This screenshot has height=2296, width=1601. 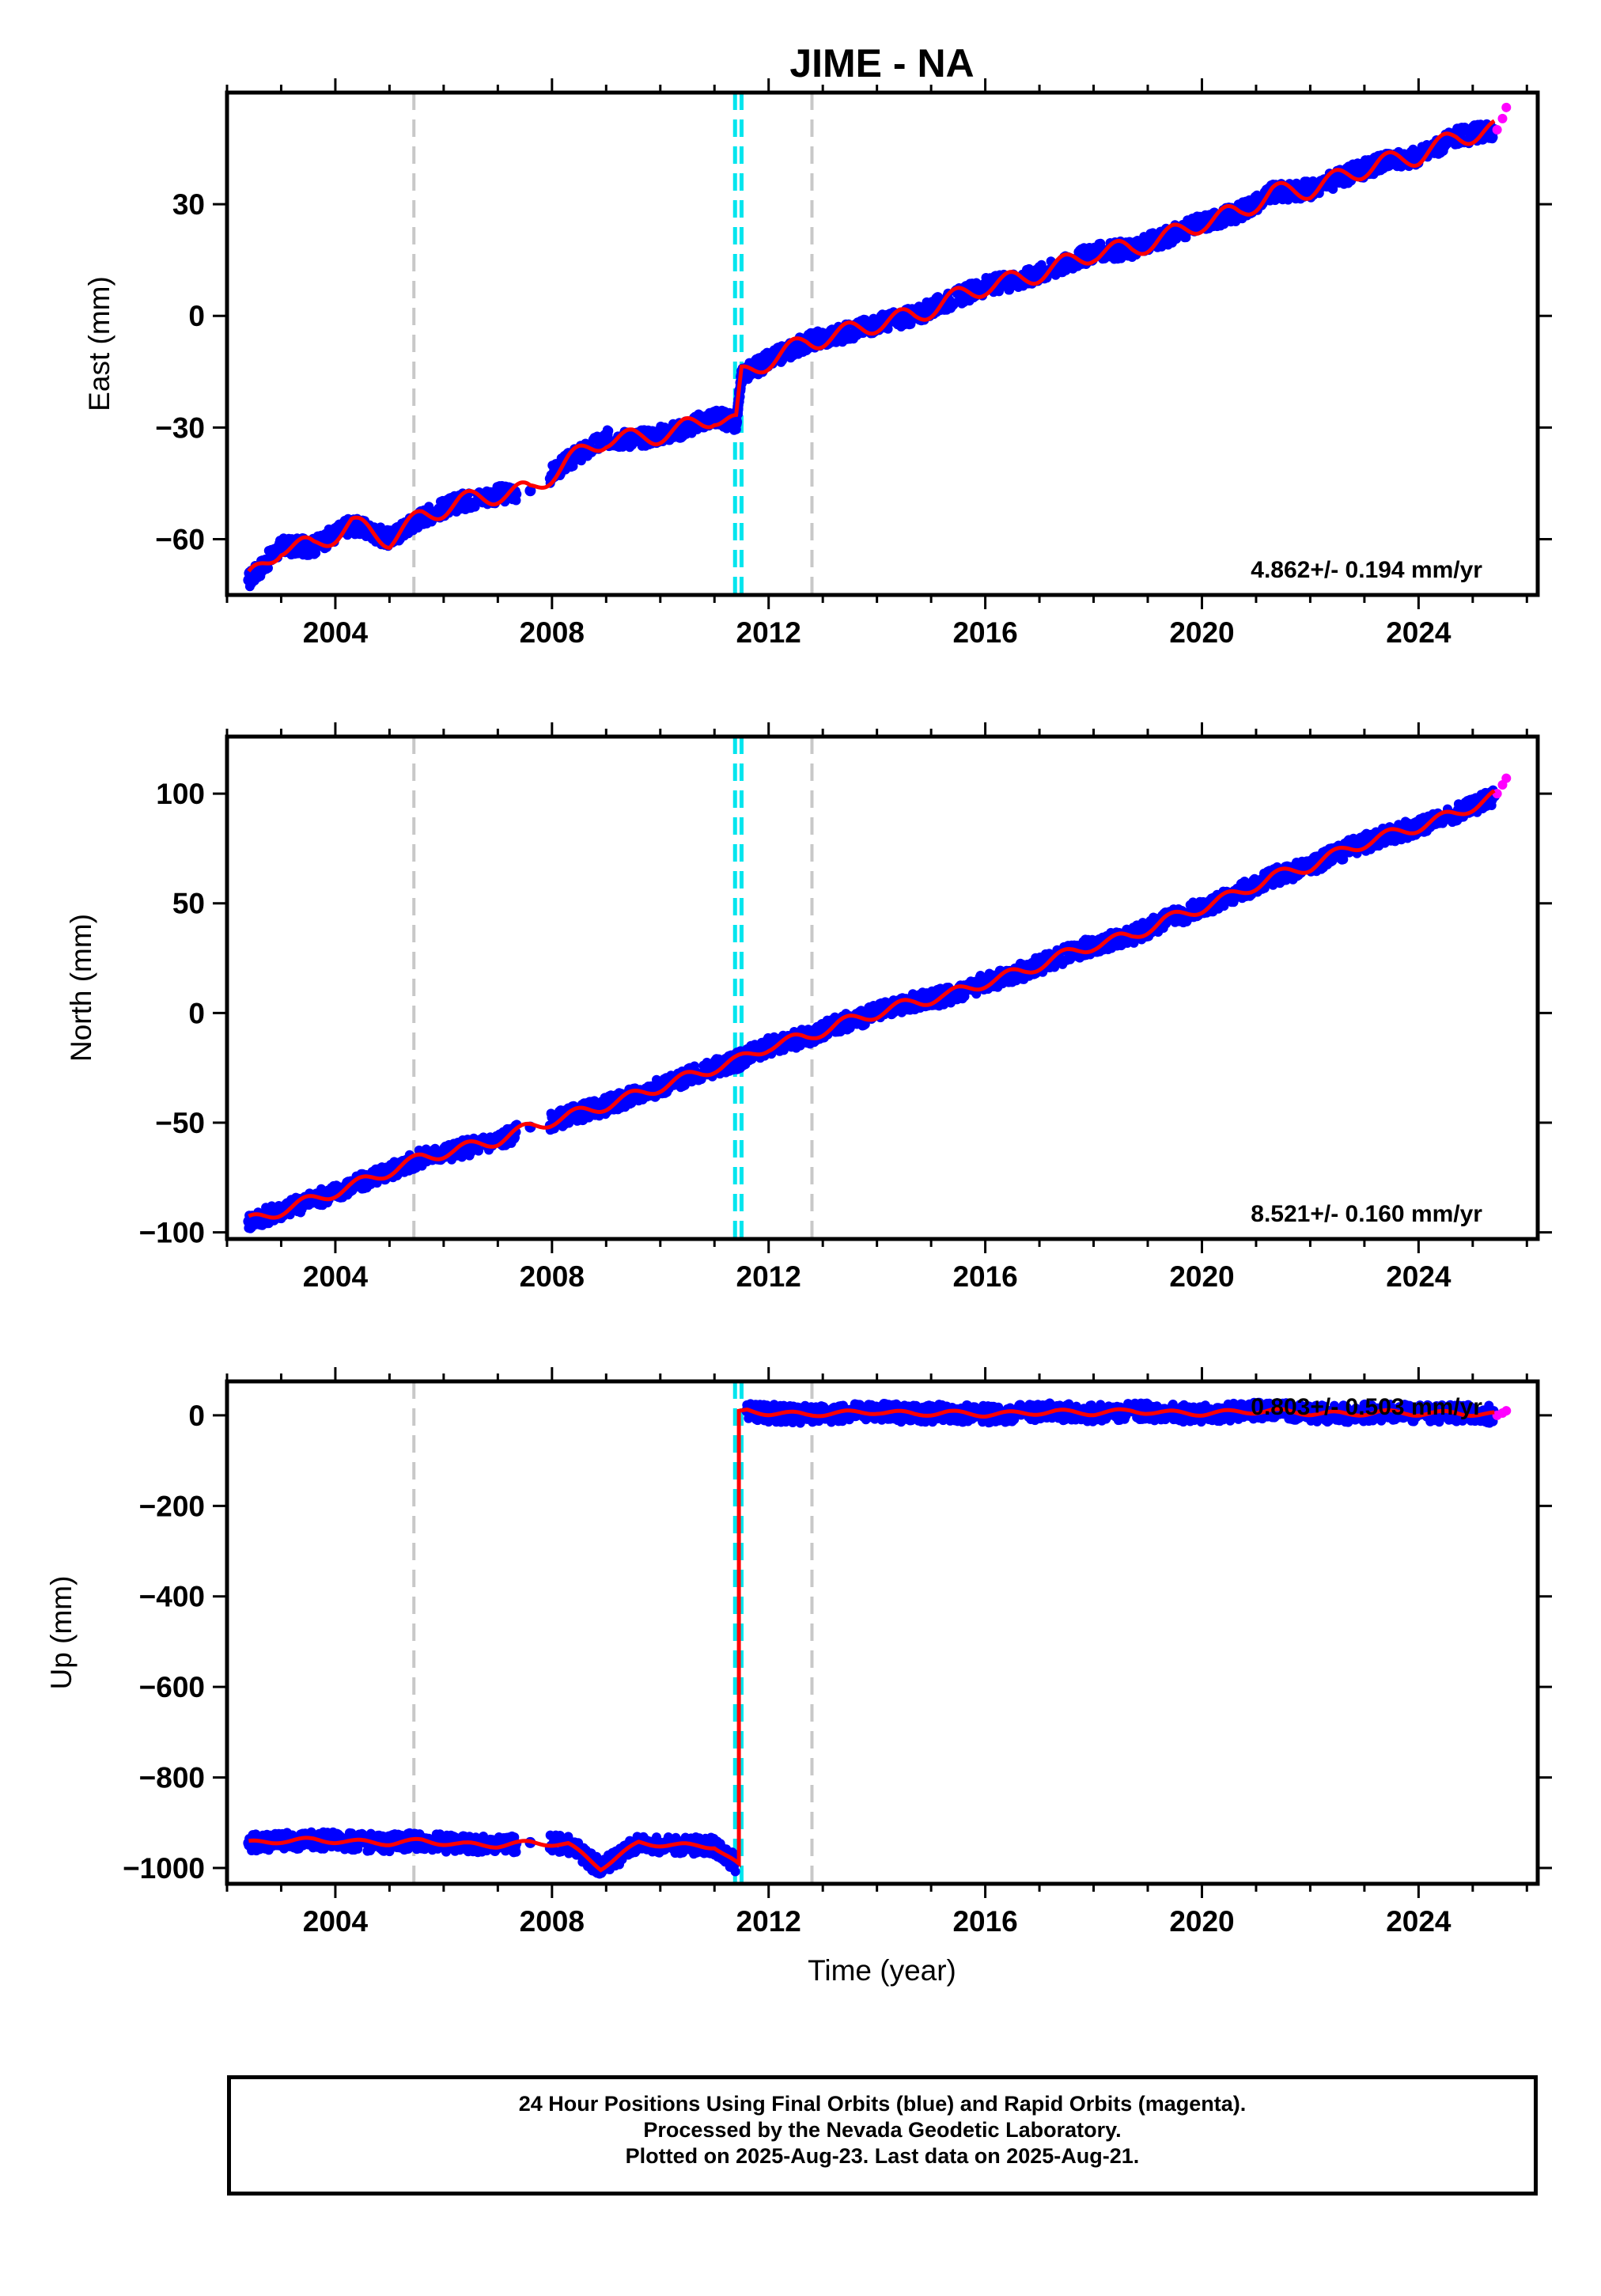 I want to click on y-tick-label: −30, so click(x=180, y=428).